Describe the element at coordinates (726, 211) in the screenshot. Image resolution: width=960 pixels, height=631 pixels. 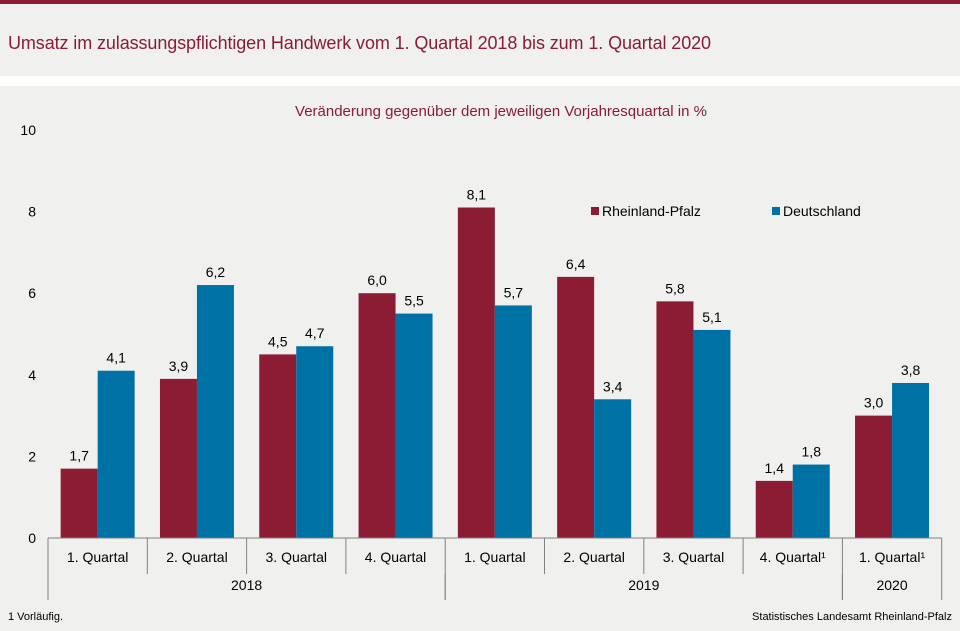
I see `legend: Rheinland-Pfalz Deutschland` at that location.